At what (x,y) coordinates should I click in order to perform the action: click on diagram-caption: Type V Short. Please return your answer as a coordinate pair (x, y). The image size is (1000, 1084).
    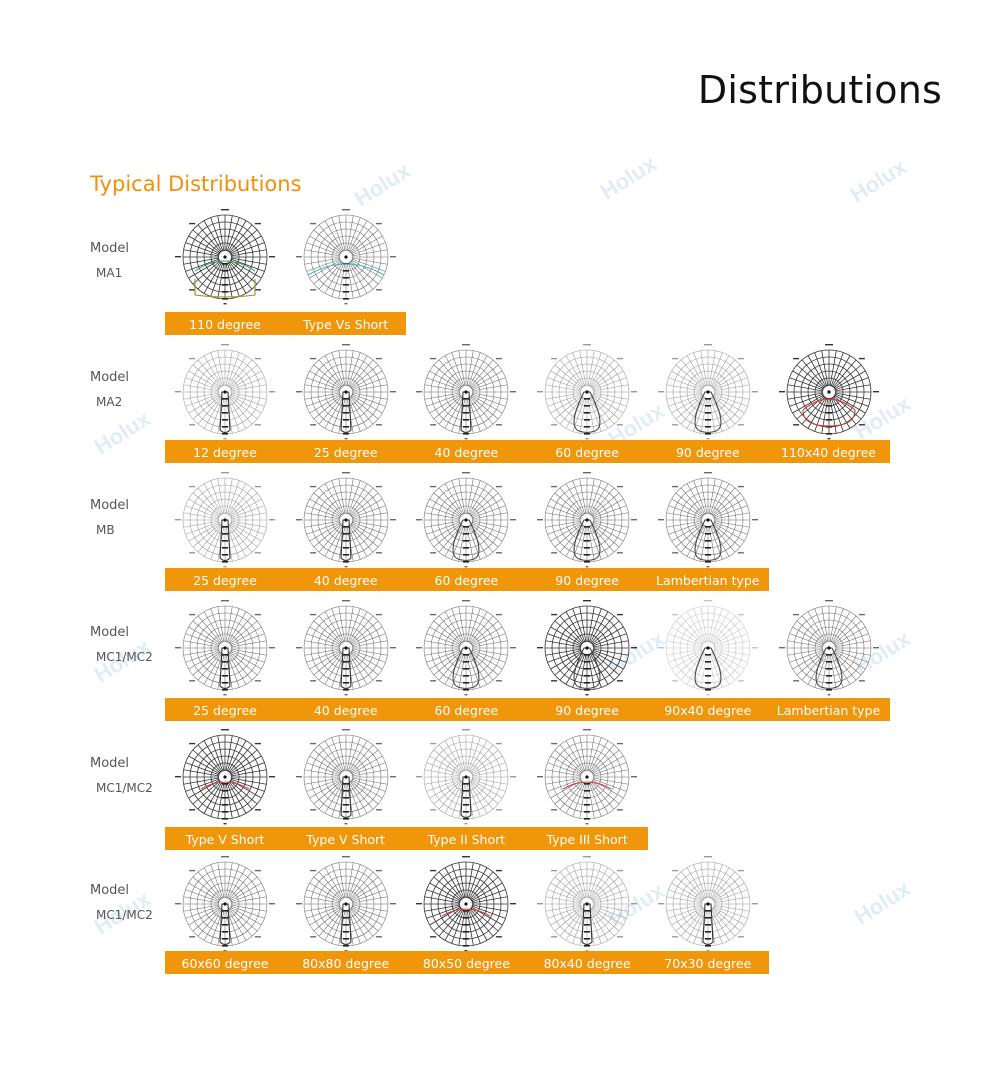
    Looking at the image, I should click on (225, 839).